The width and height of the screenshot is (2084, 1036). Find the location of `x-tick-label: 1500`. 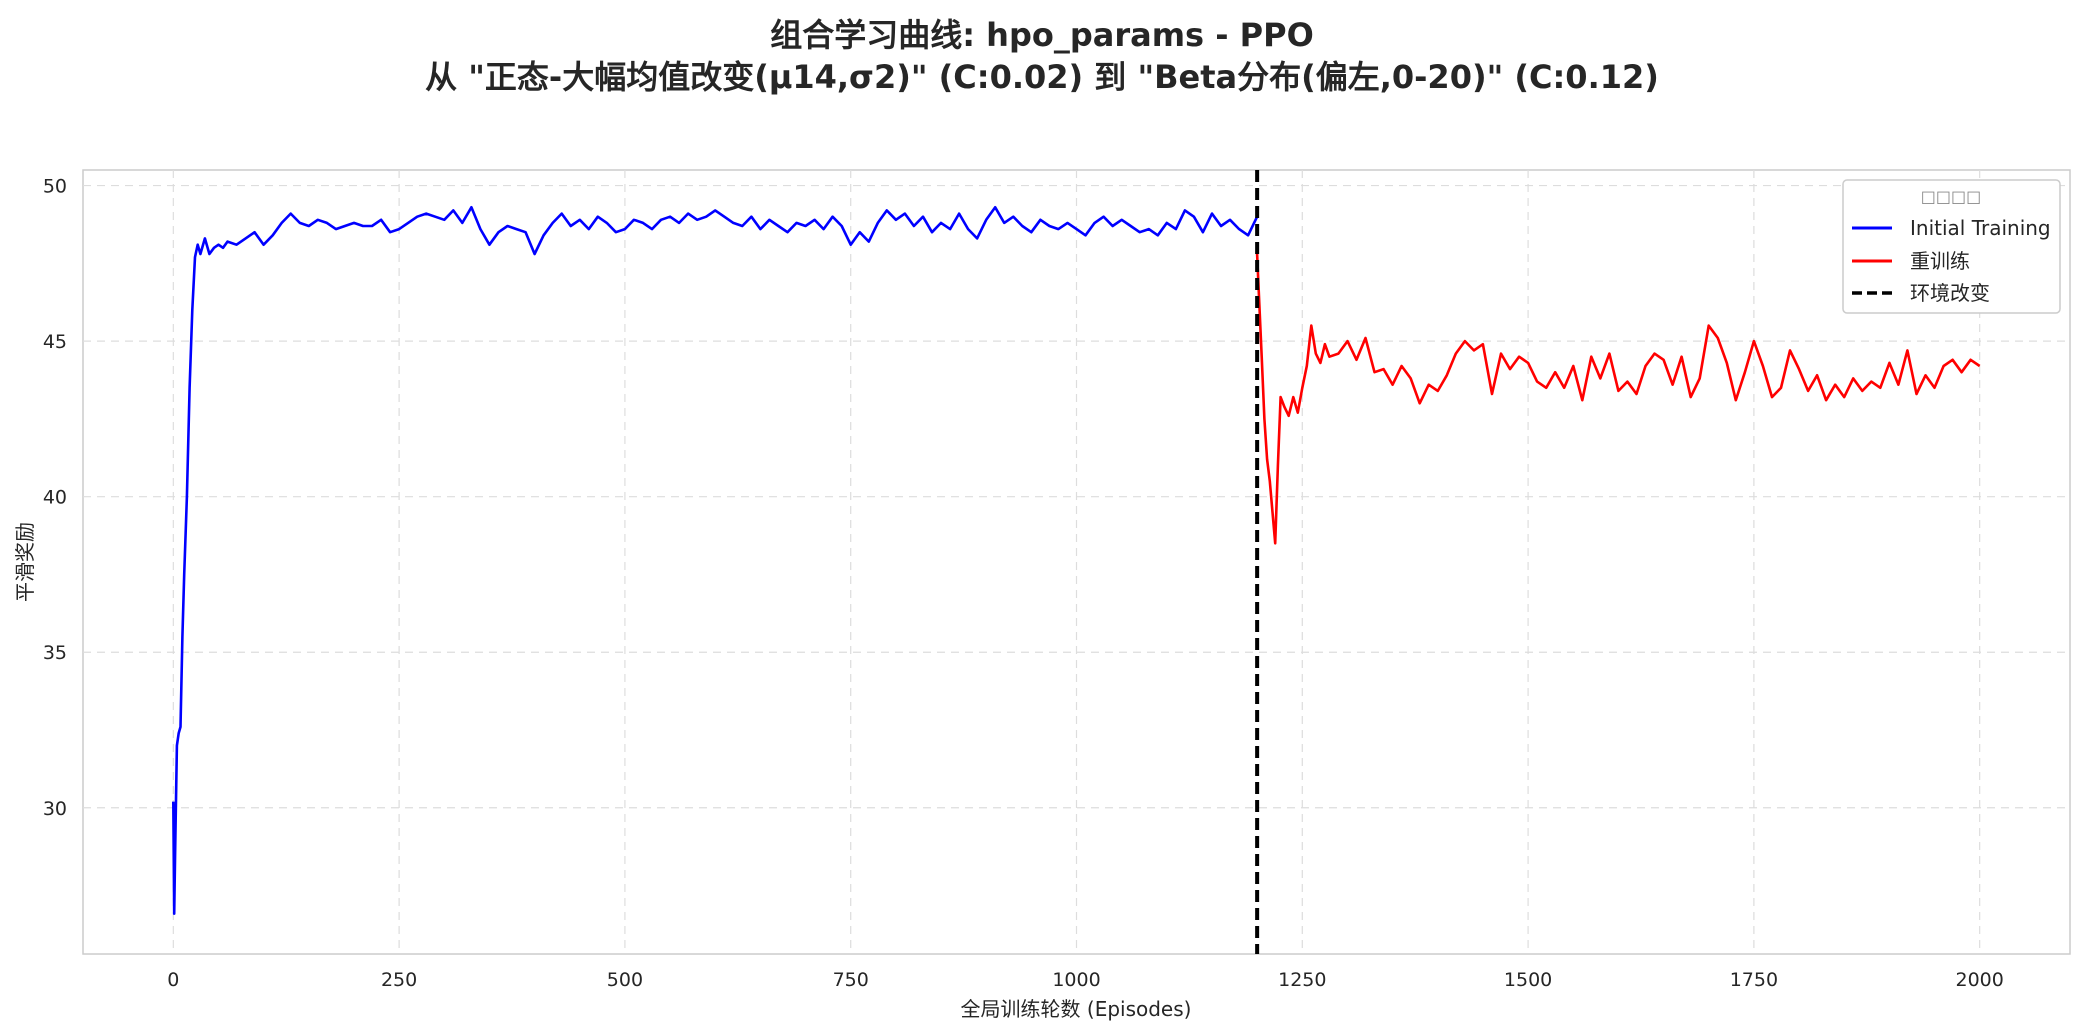

x-tick-label: 1500 is located at coordinates (1528, 980).